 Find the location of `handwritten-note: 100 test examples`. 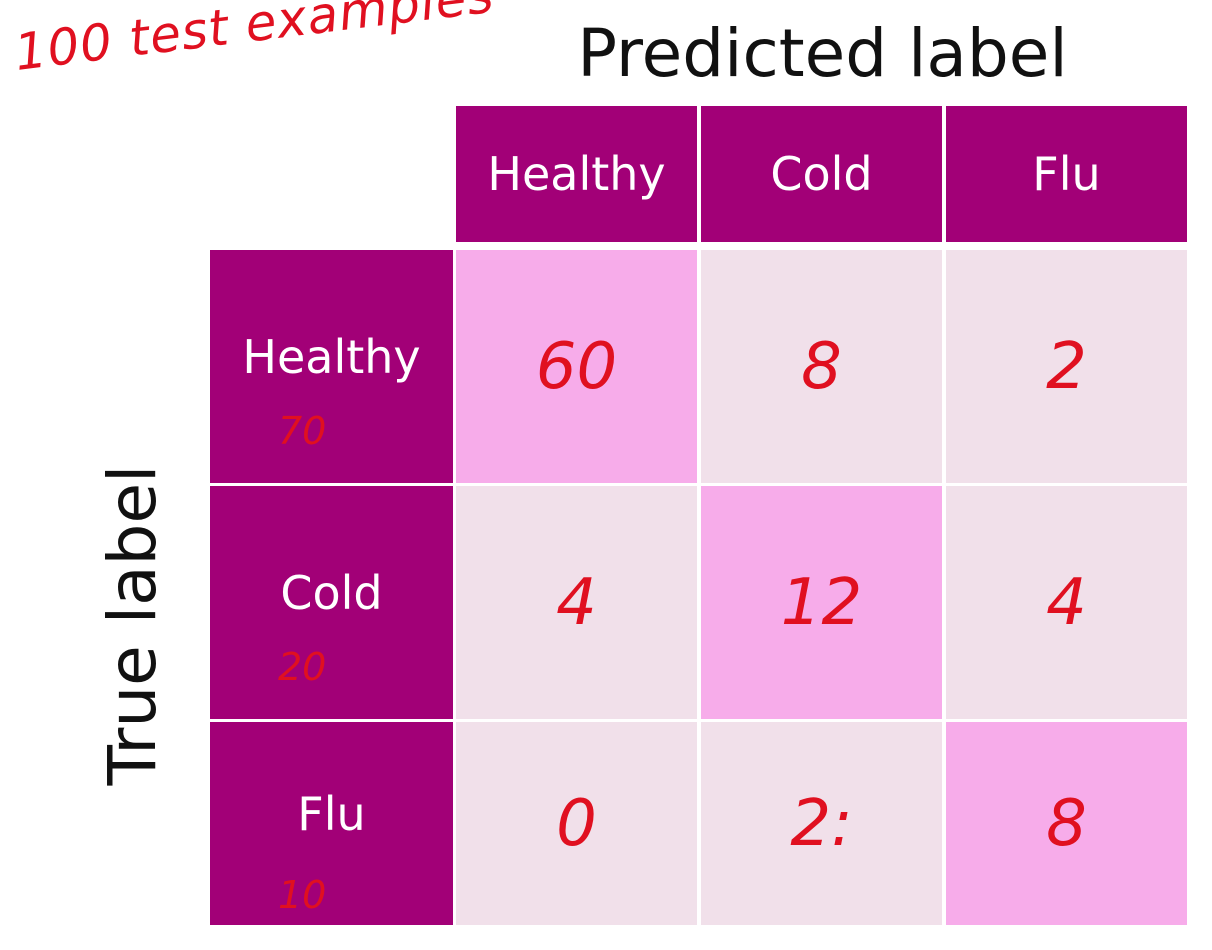

handwritten-note: 100 test examples is located at coordinates (254, 41).